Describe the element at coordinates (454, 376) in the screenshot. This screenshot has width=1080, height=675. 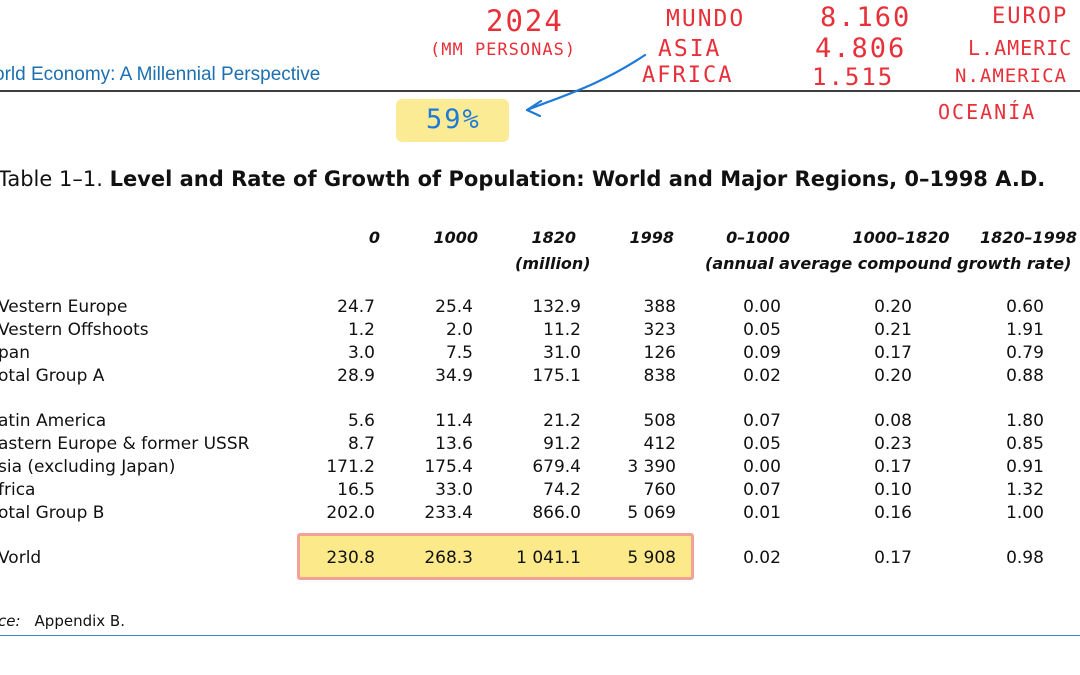
I see `table-cell: 34.9` at that location.